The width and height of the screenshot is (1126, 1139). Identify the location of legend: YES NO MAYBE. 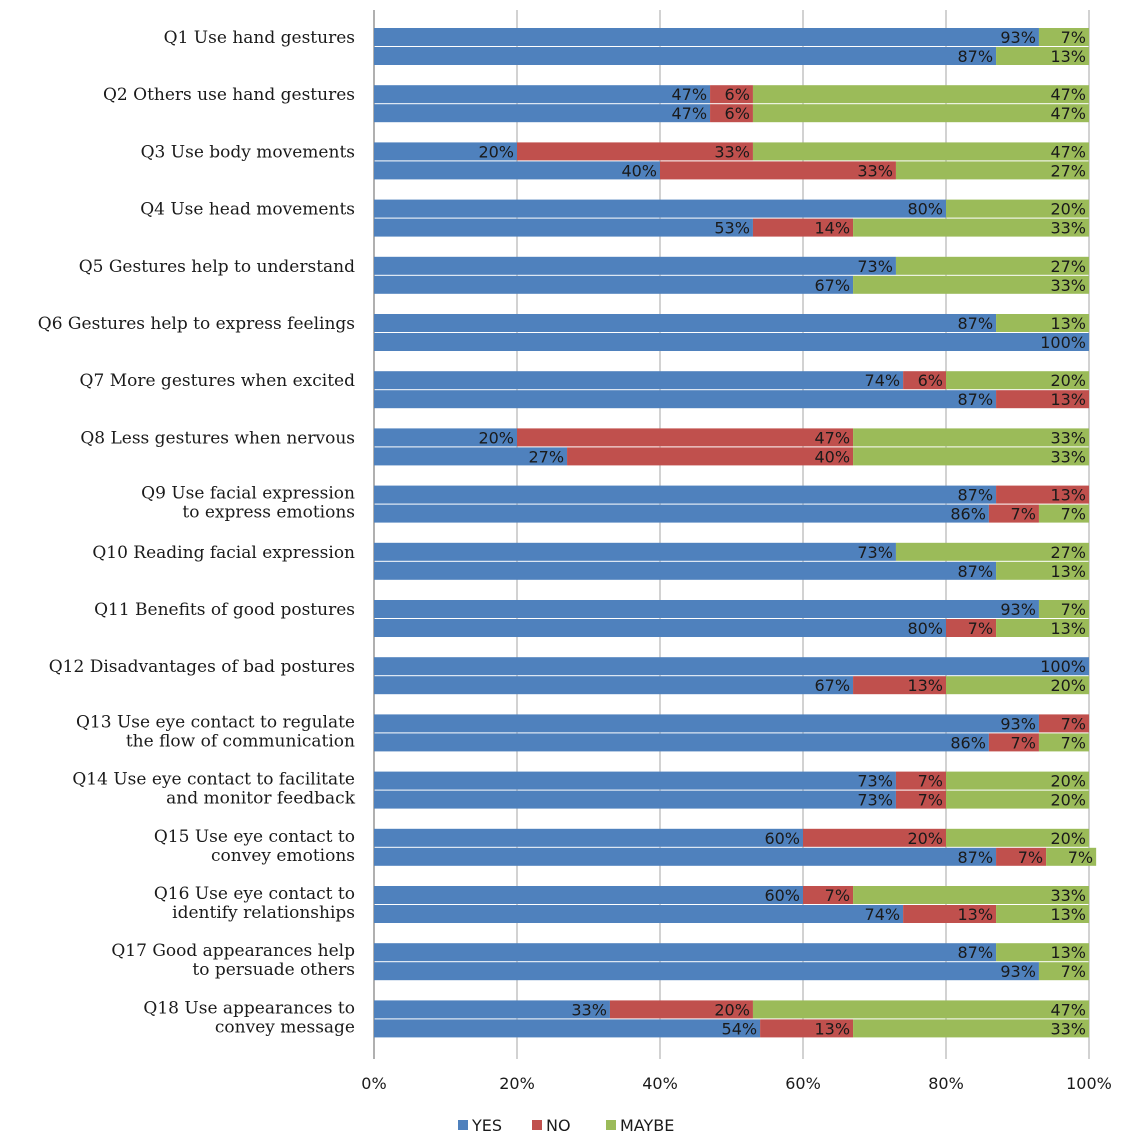
(566, 1125).